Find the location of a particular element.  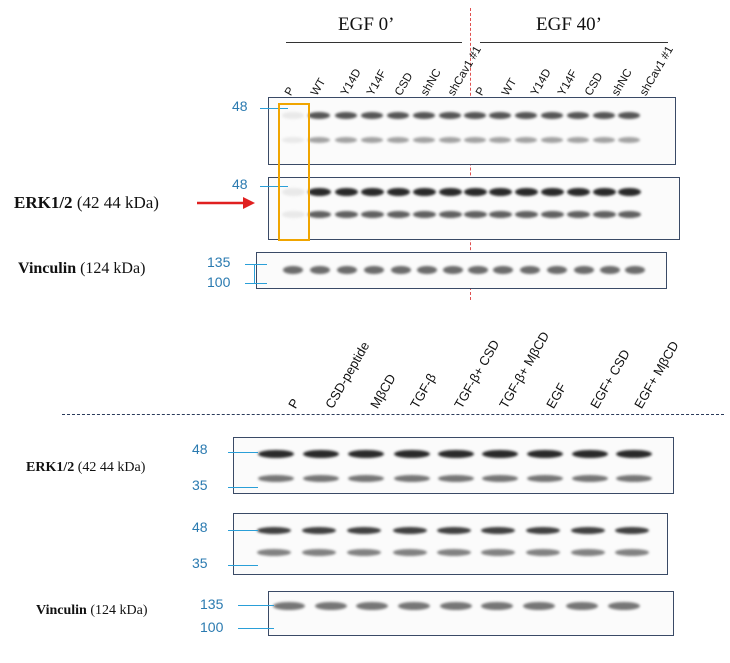

lane-label: EGF+ CSD is located at coordinates (610, 378).